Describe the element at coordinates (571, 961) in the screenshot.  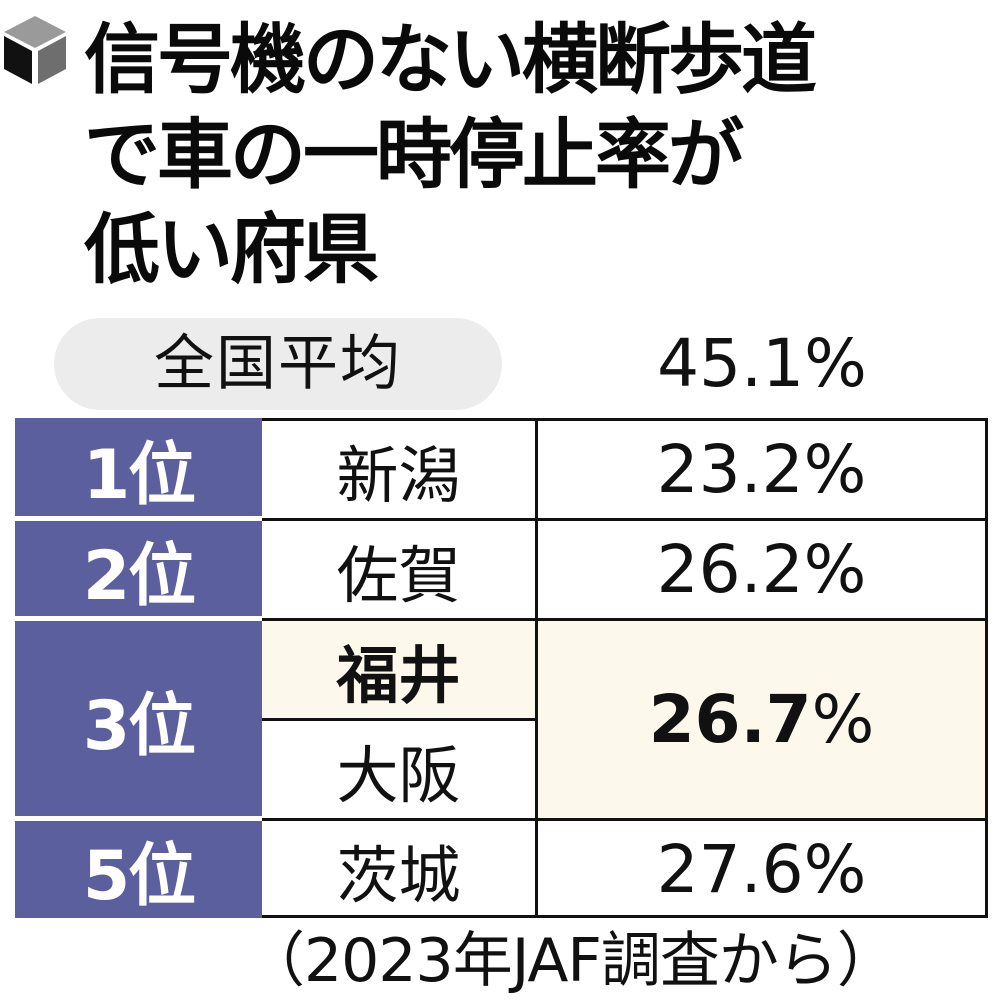
I see `source-note: （2023年JAF調査から）` at that location.